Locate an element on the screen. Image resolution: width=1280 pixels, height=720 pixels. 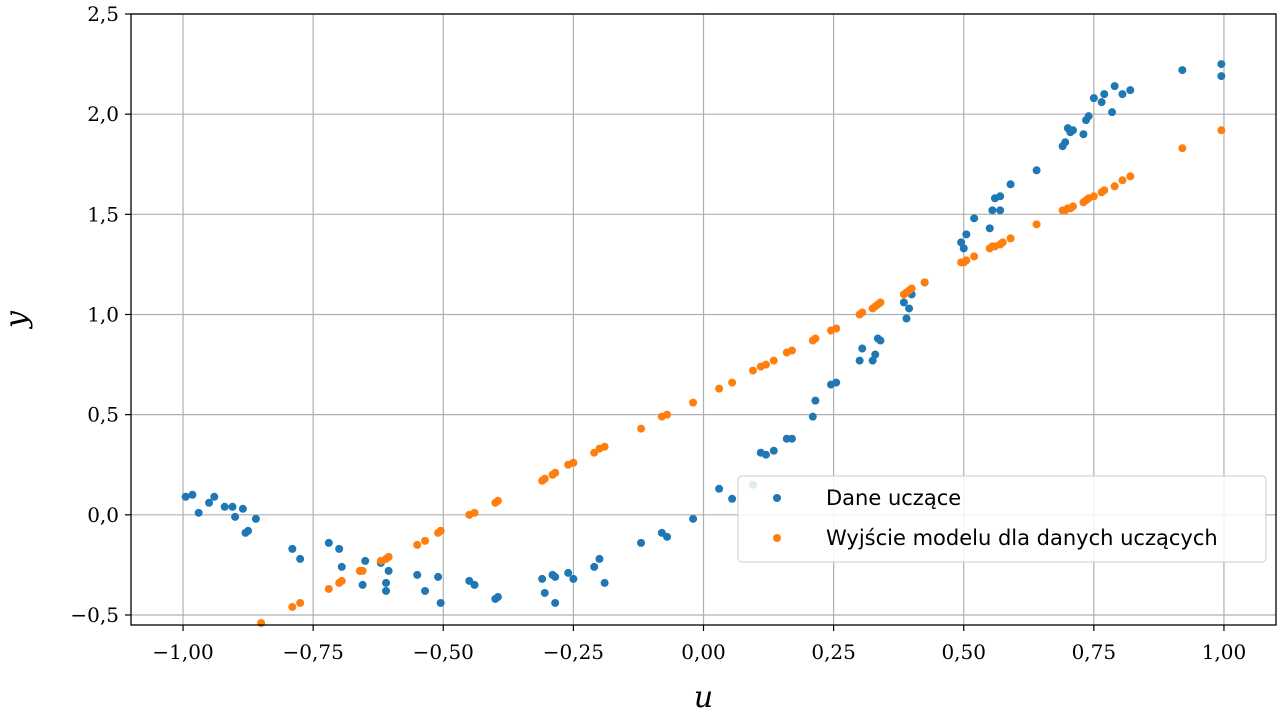
x-tick-label: −1,00 is located at coordinates (182, 652).